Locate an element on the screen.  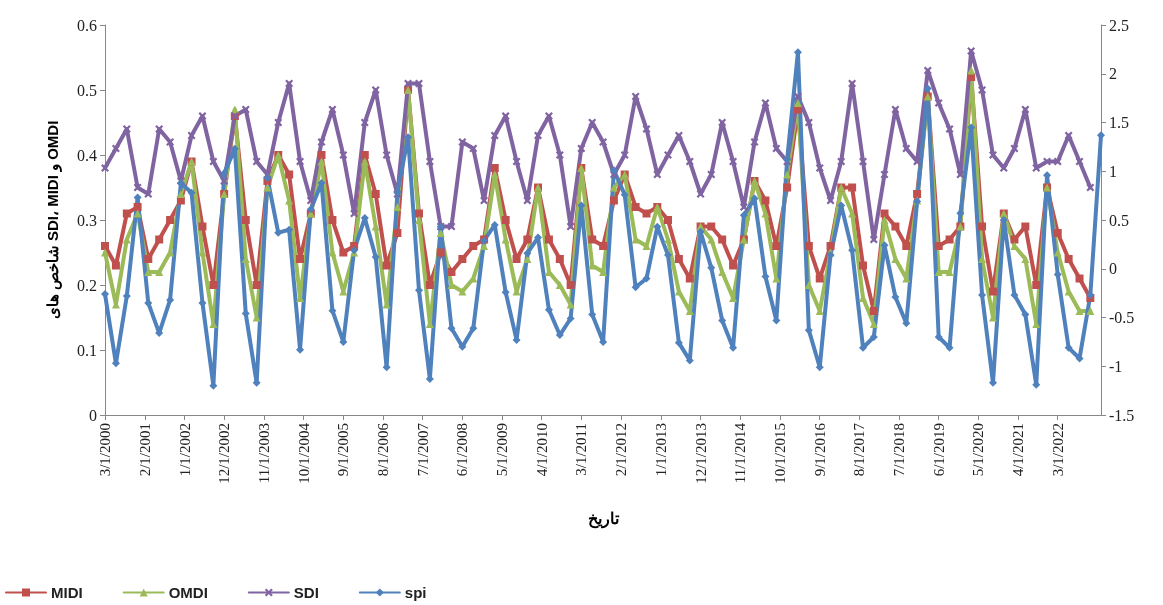
x-tick-label: 8/1/2017 is located at coordinates (859, 449).